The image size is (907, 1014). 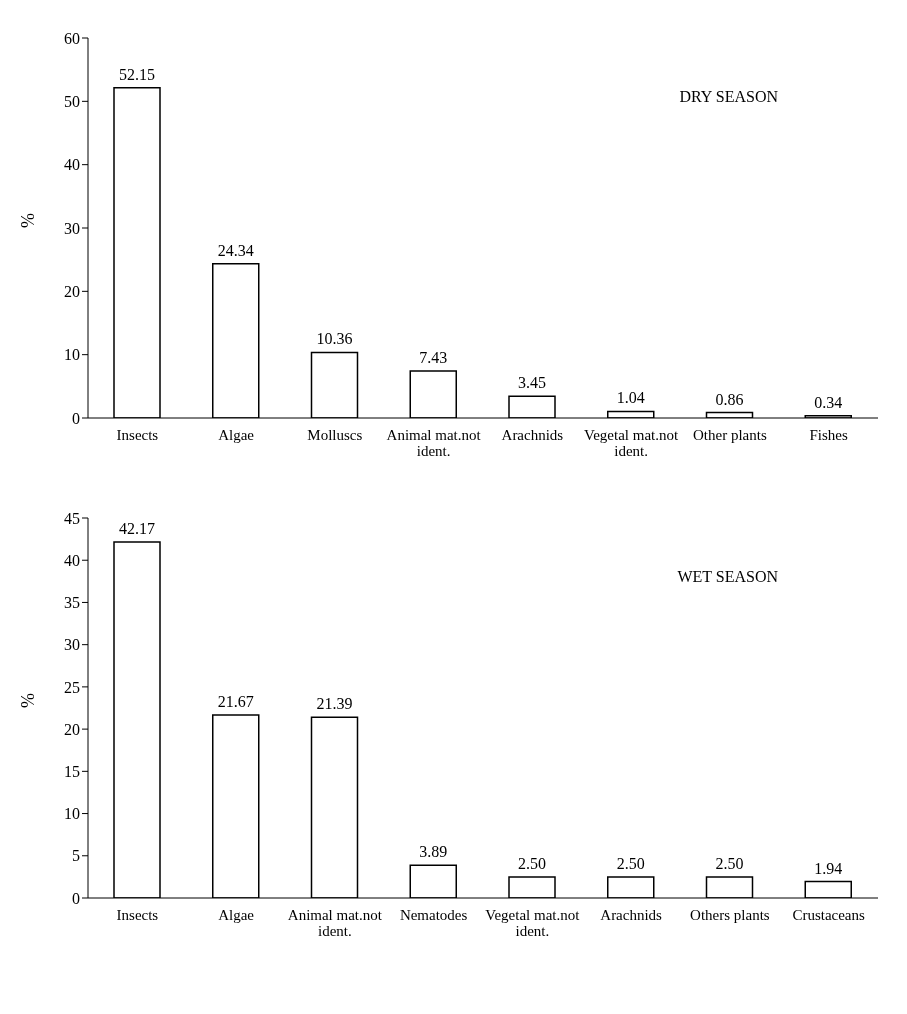 What do you see at coordinates (235, 250) in the screenshot?
I see `data-label: 24.34` at bounding box center [235, 250].